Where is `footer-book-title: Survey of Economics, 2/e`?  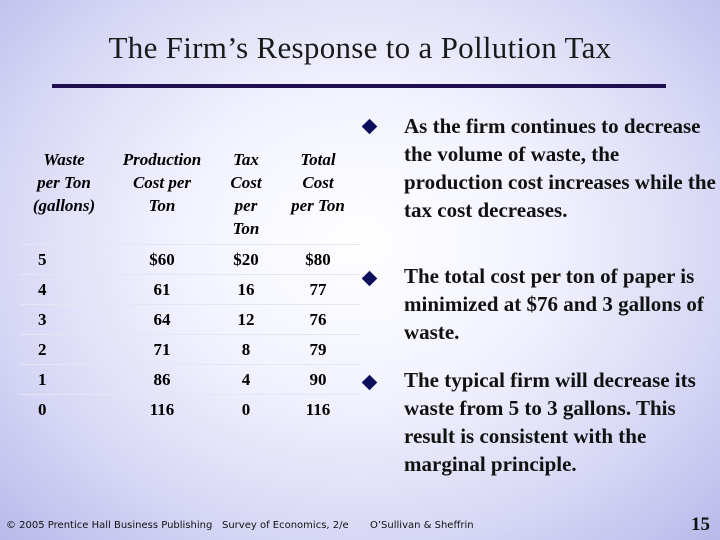 footer-book-title: Survey of Economics, 2/e is located at coordinates (285, 525).